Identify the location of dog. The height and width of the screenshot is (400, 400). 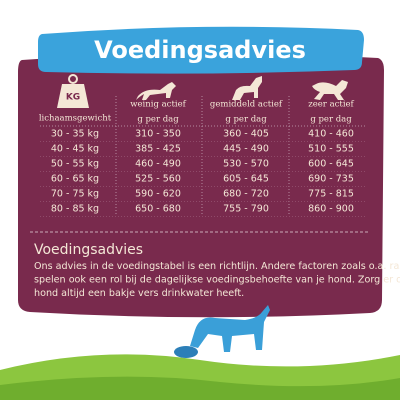
(230, 328).